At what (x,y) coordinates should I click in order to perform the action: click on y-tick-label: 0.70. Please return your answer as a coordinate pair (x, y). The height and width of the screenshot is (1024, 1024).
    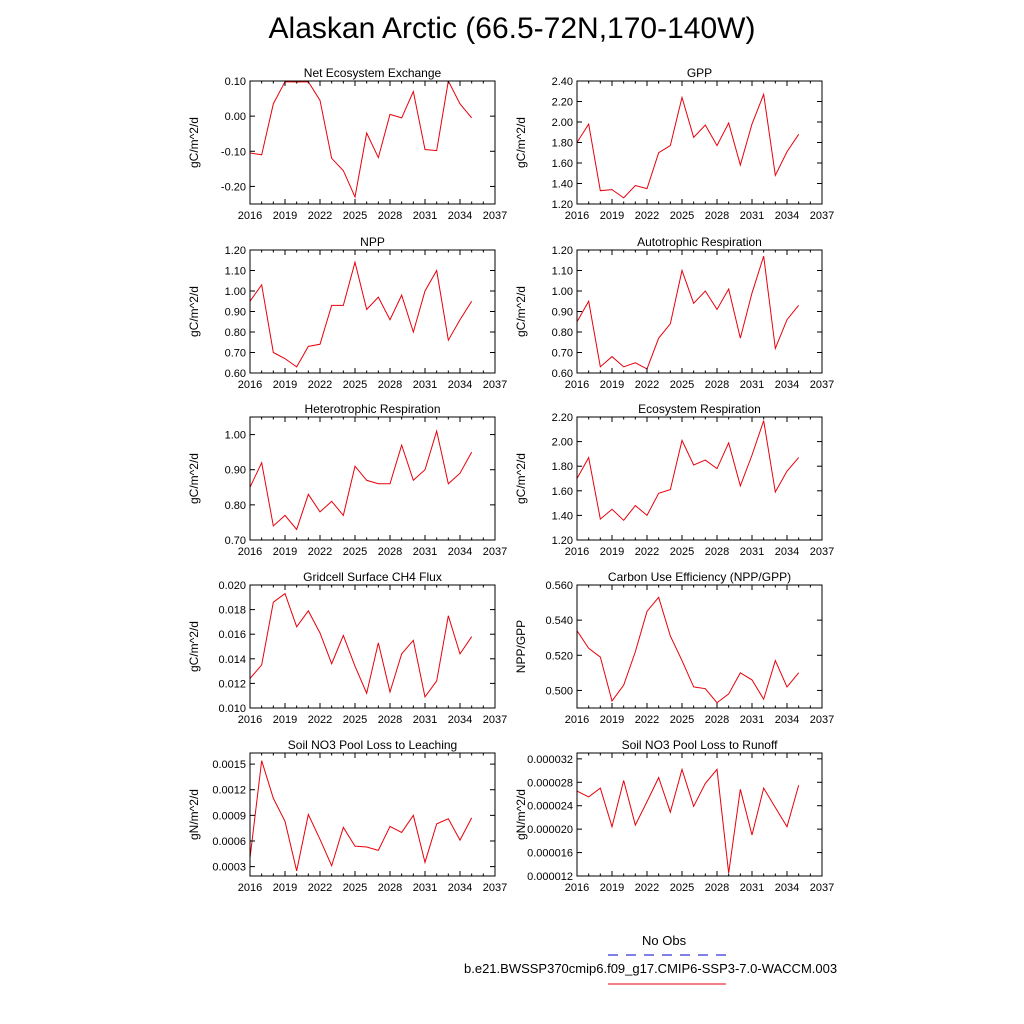
    Looking at the image, I should click on (235, 541).